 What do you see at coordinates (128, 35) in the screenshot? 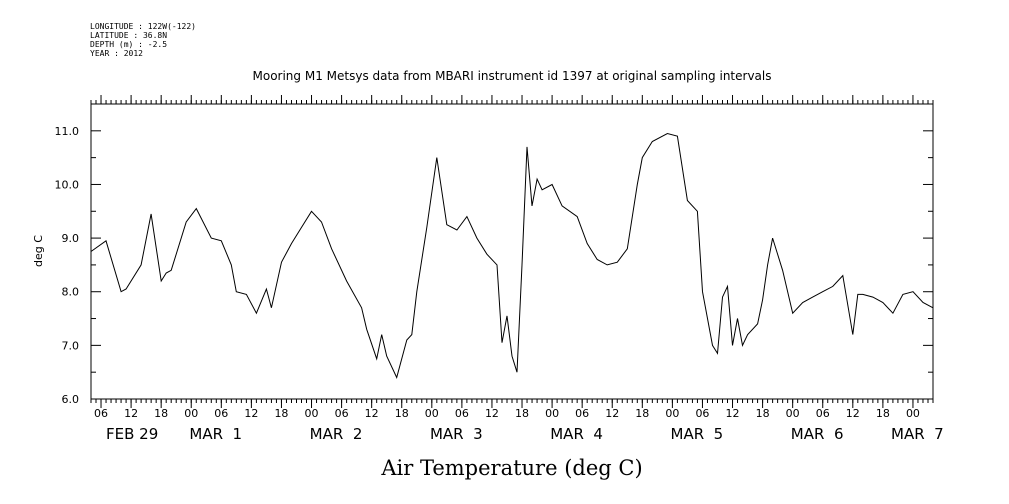
I see `metadata-line: LATITUDE : 36.8N` at bounding box center [128, 35].